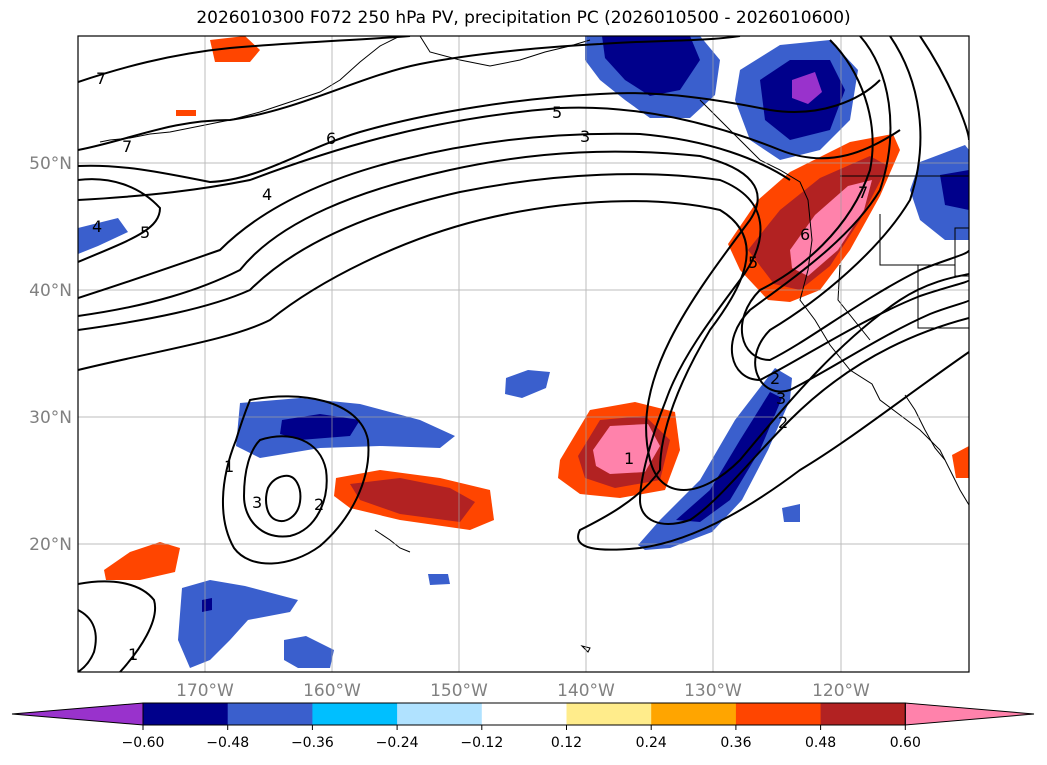 The height and width of the screenshot is (765, 1047). What do you see at coordinates (713, 691) in the screenshot?
I see `lon-label-130w: 130°W` at bounding box center [713, 691].